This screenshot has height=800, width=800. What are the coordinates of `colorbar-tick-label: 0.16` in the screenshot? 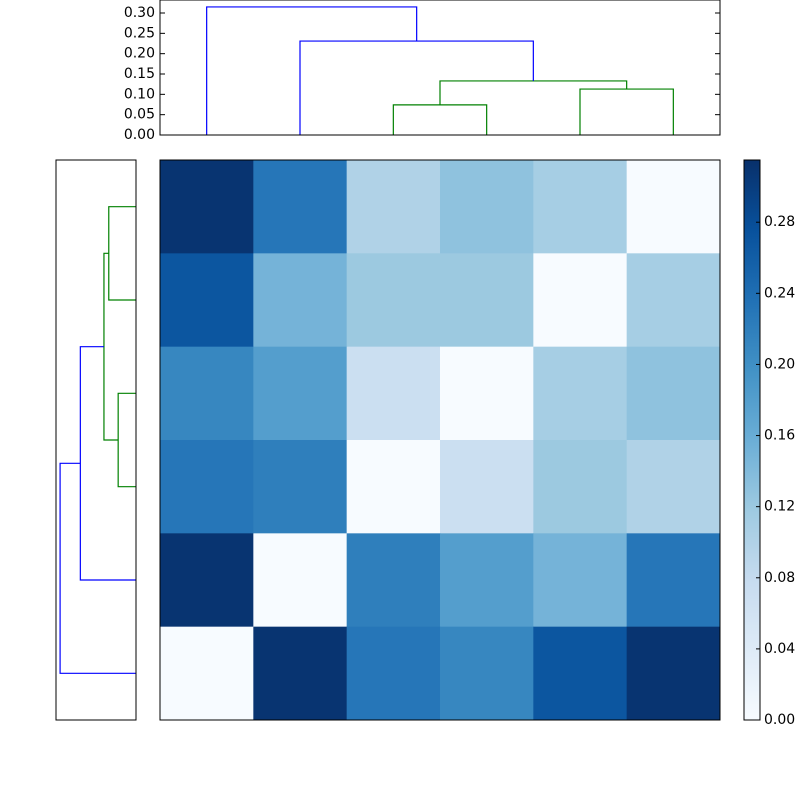 It's located at (779, 436).